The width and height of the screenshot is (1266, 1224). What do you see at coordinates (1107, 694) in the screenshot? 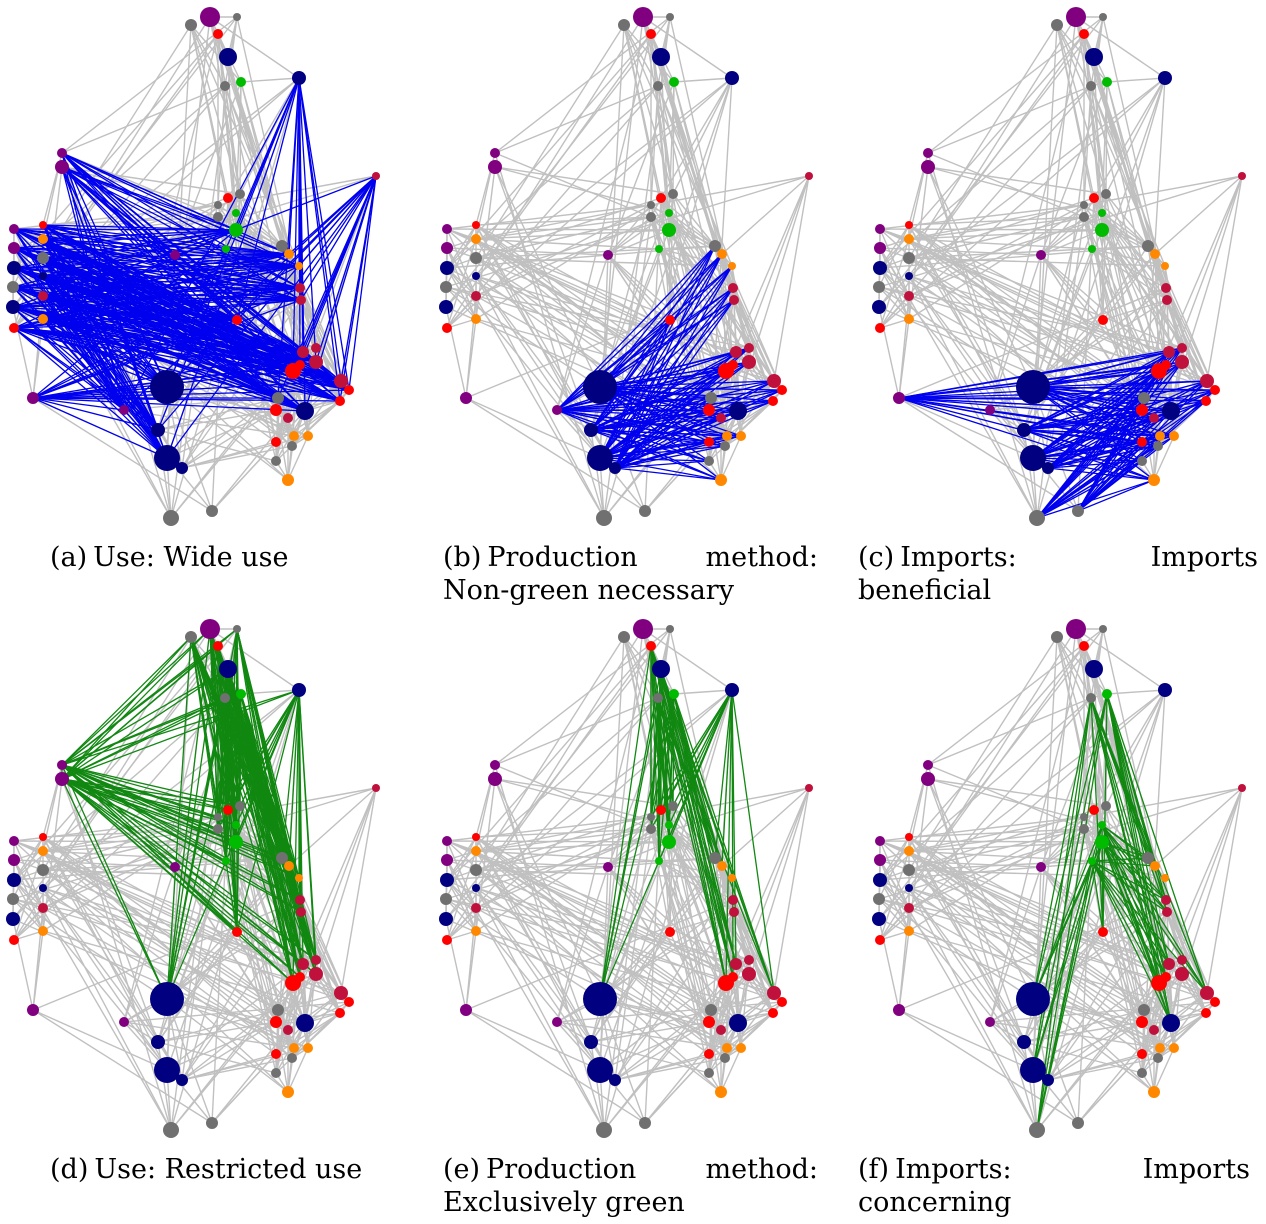
I see `graph-node-green` at bounding box center [1107, 694].